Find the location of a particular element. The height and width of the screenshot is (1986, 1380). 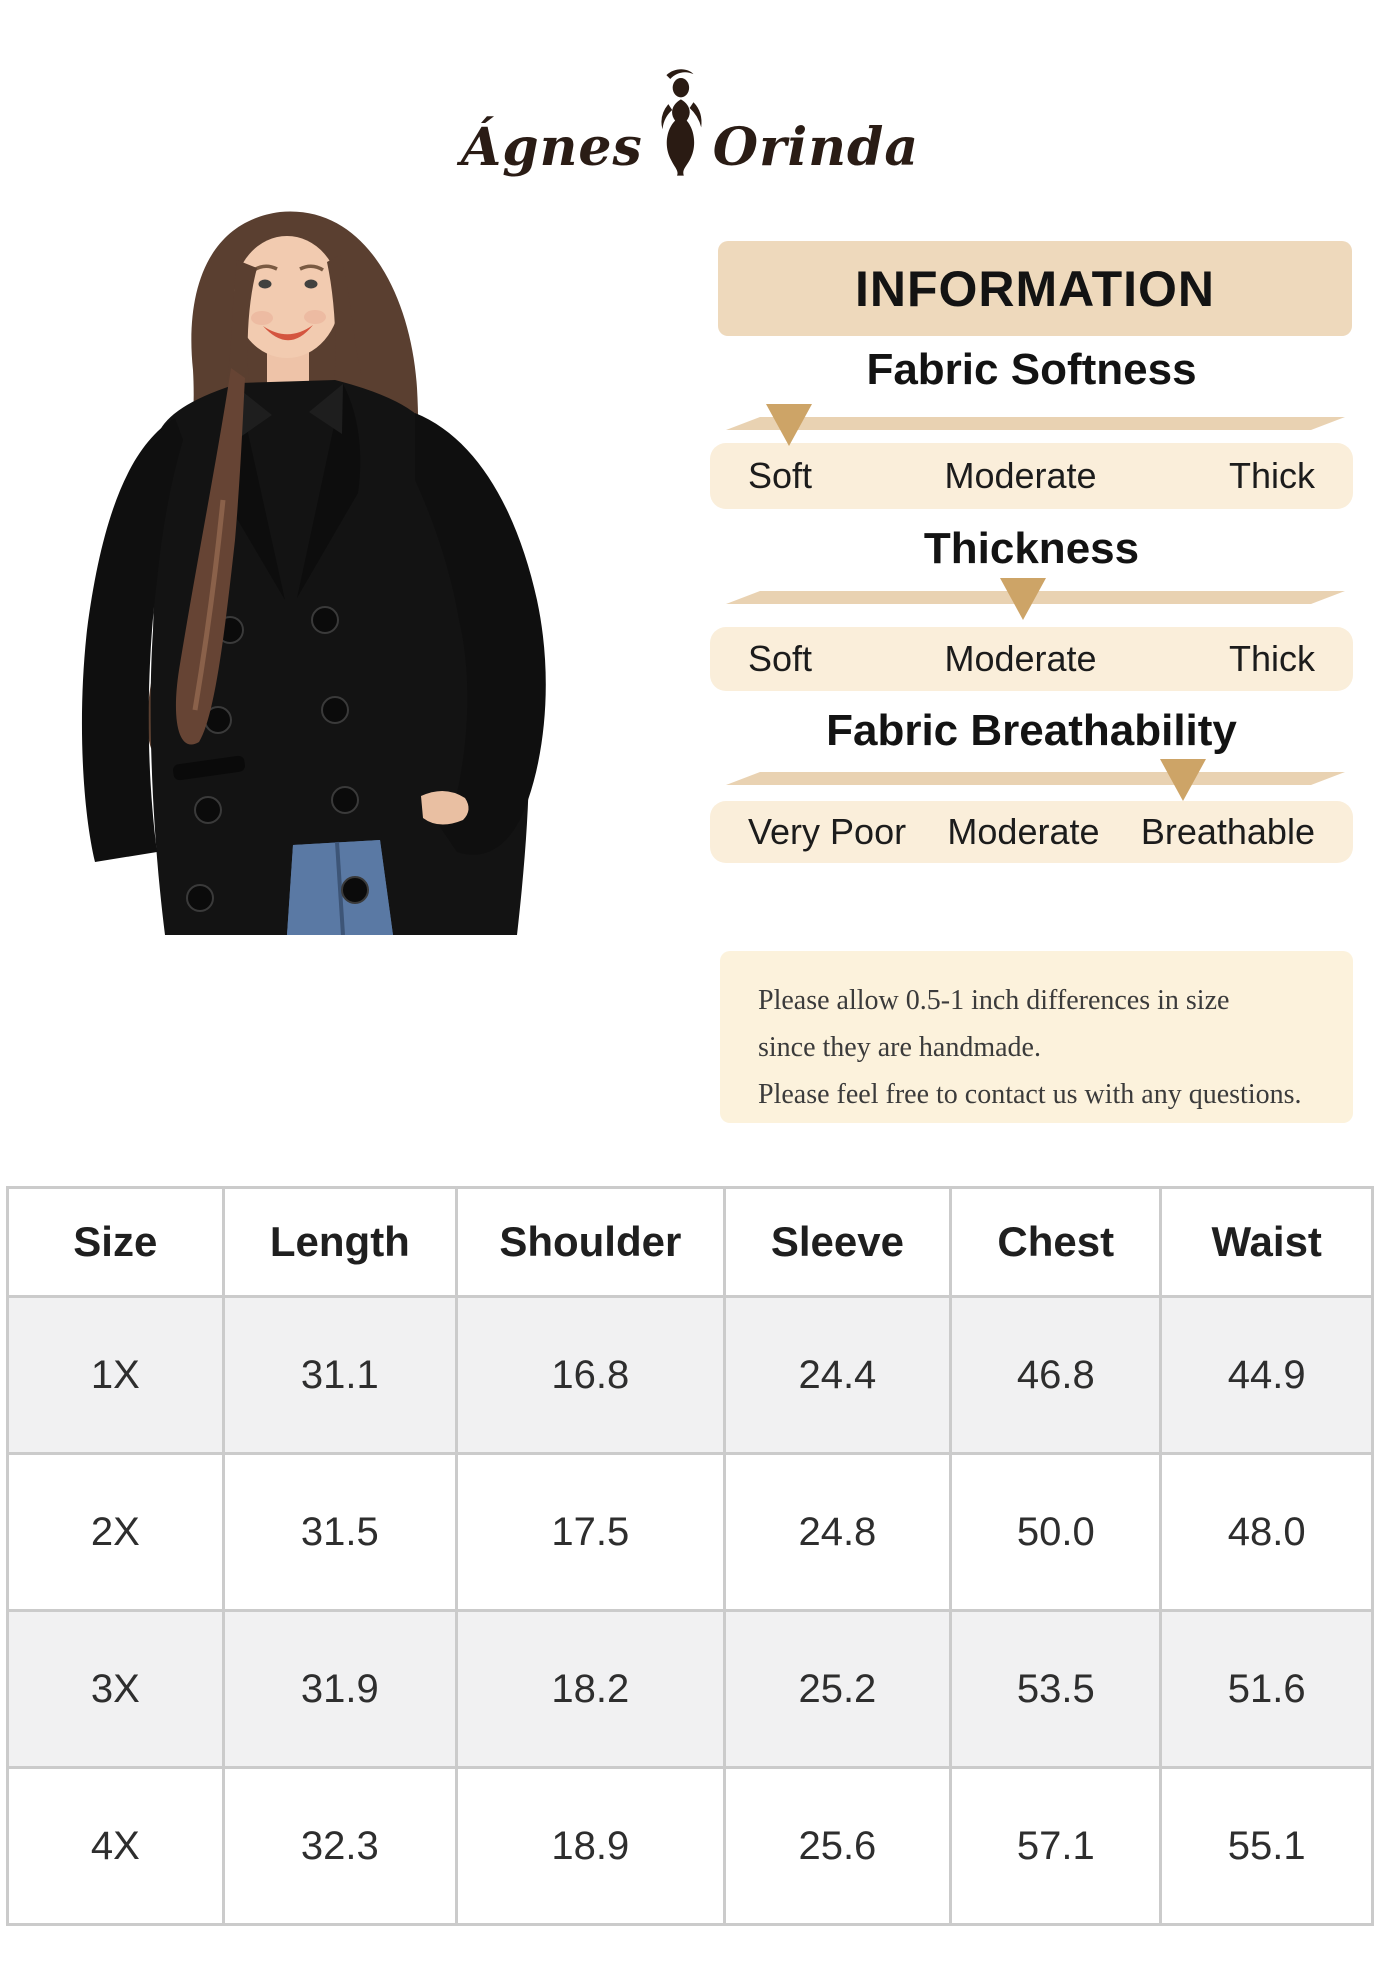

scale-title-breathability: Fabric Breathability is located at coordinates (1031, 730).